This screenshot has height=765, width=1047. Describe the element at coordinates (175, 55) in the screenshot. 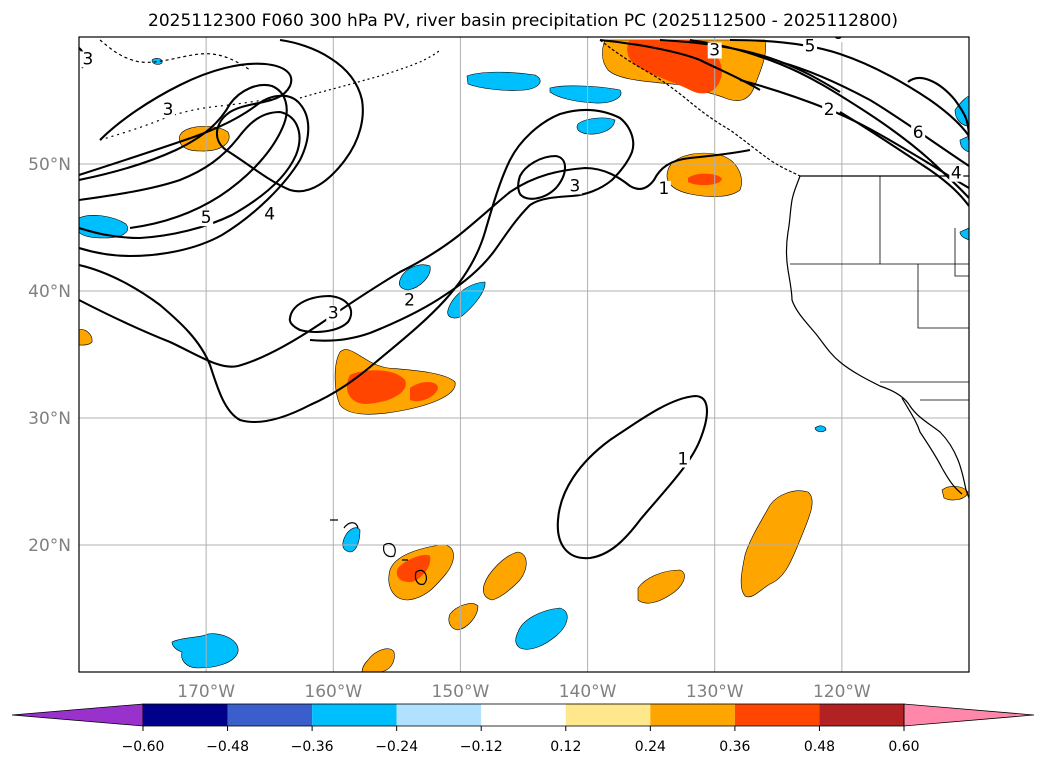

I see `alaska-peninsula` at that location.